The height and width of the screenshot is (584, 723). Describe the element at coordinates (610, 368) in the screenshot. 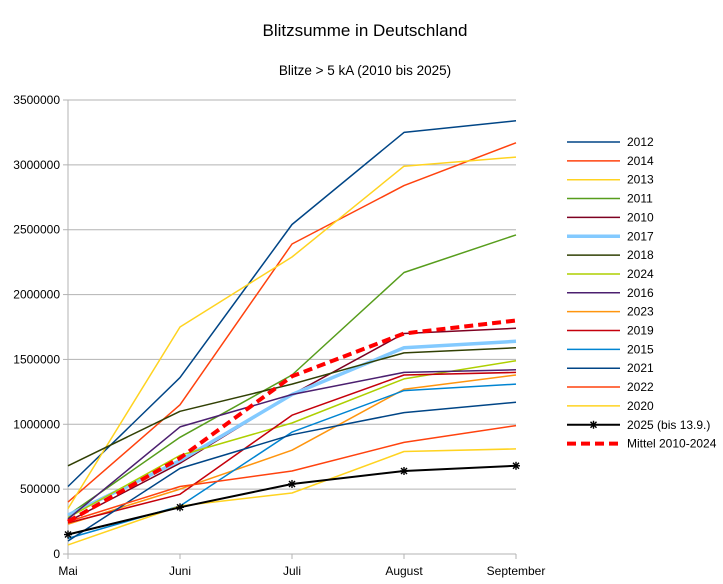

I see `legend-item: 2021` at that location.